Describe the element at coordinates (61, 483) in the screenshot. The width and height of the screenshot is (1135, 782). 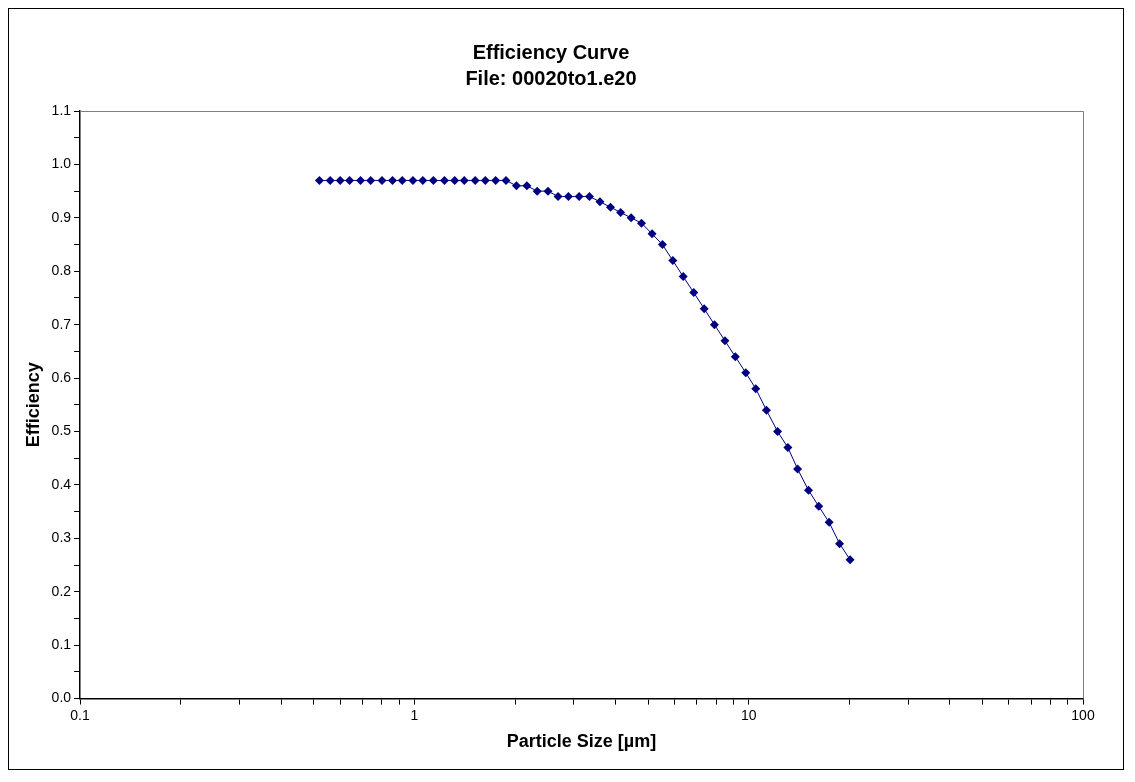
I see `y-tick-label: 0.4` at that location.